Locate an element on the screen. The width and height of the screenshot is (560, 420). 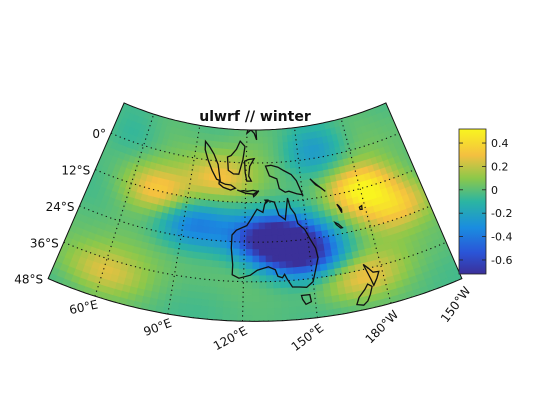
vanuatu-coastline is located at coordinates (339, 208).